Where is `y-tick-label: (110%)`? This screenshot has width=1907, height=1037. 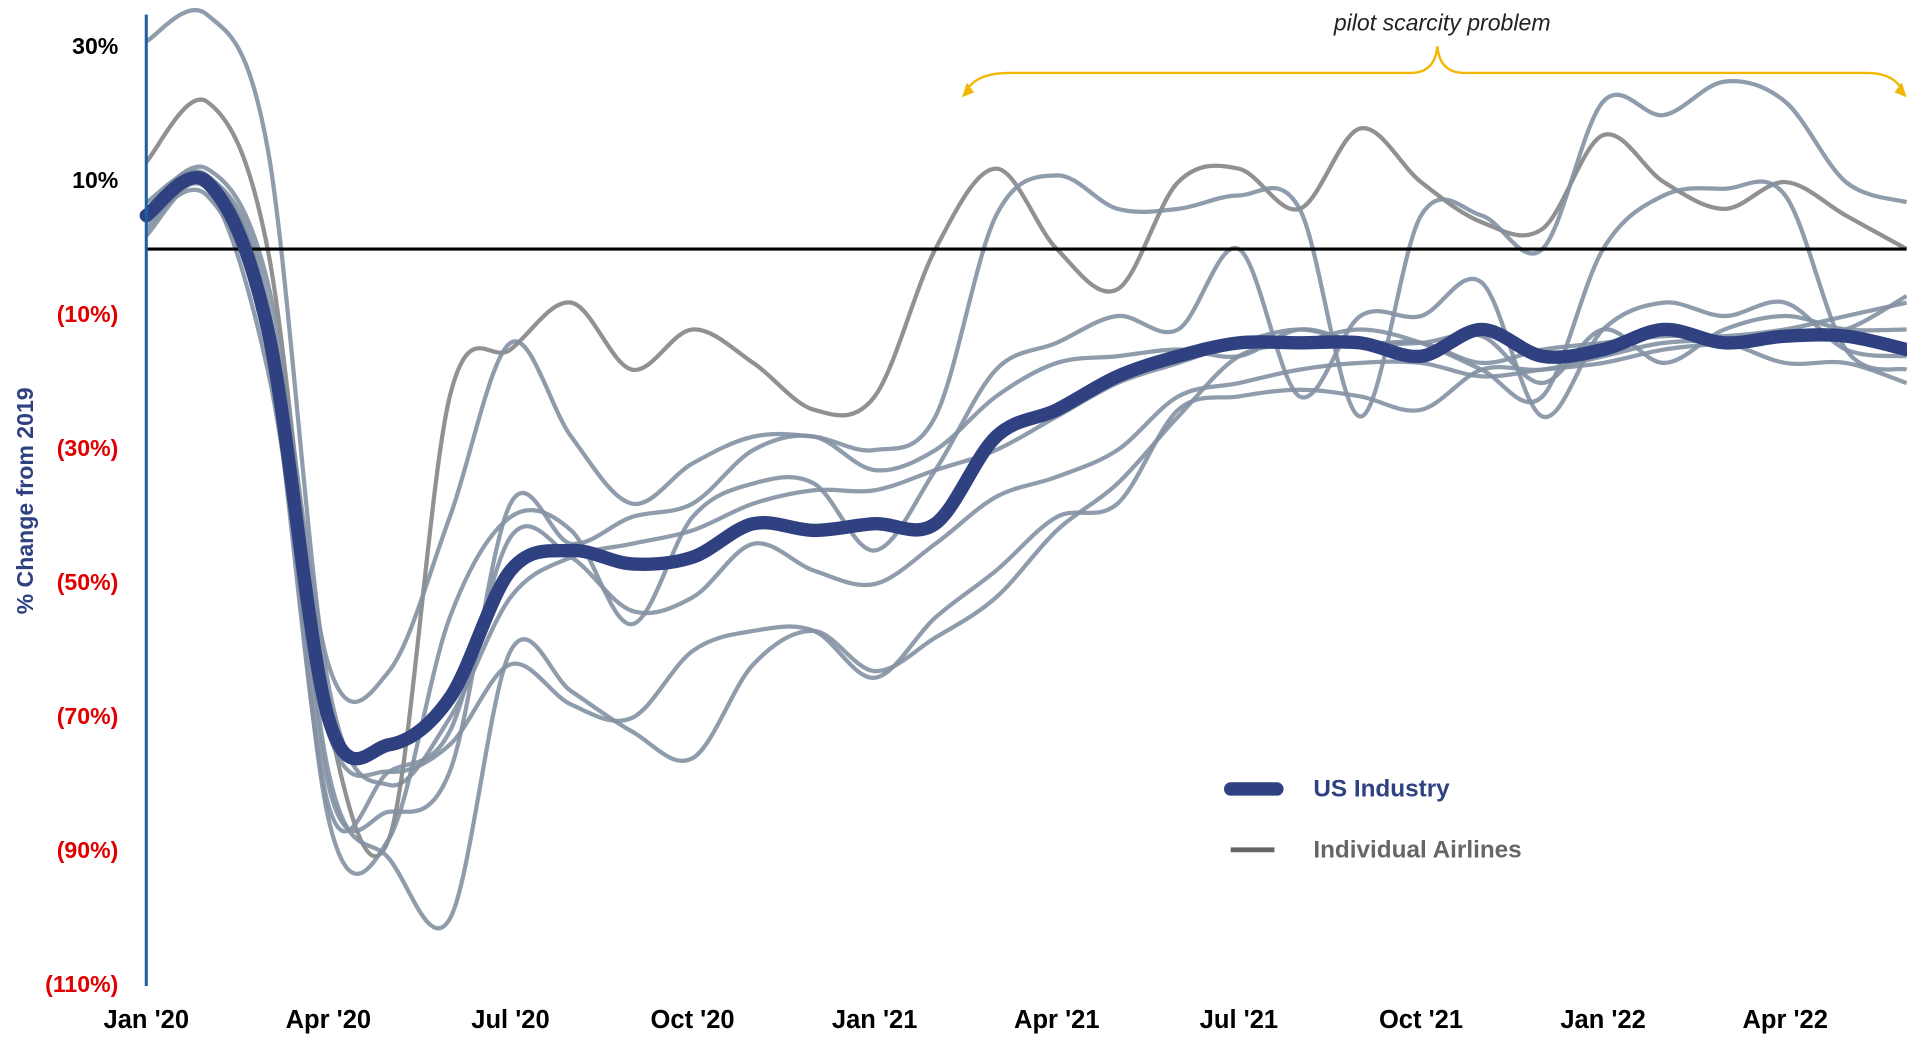
y-tick-label: (110%) is located at coordinates (81, 984).